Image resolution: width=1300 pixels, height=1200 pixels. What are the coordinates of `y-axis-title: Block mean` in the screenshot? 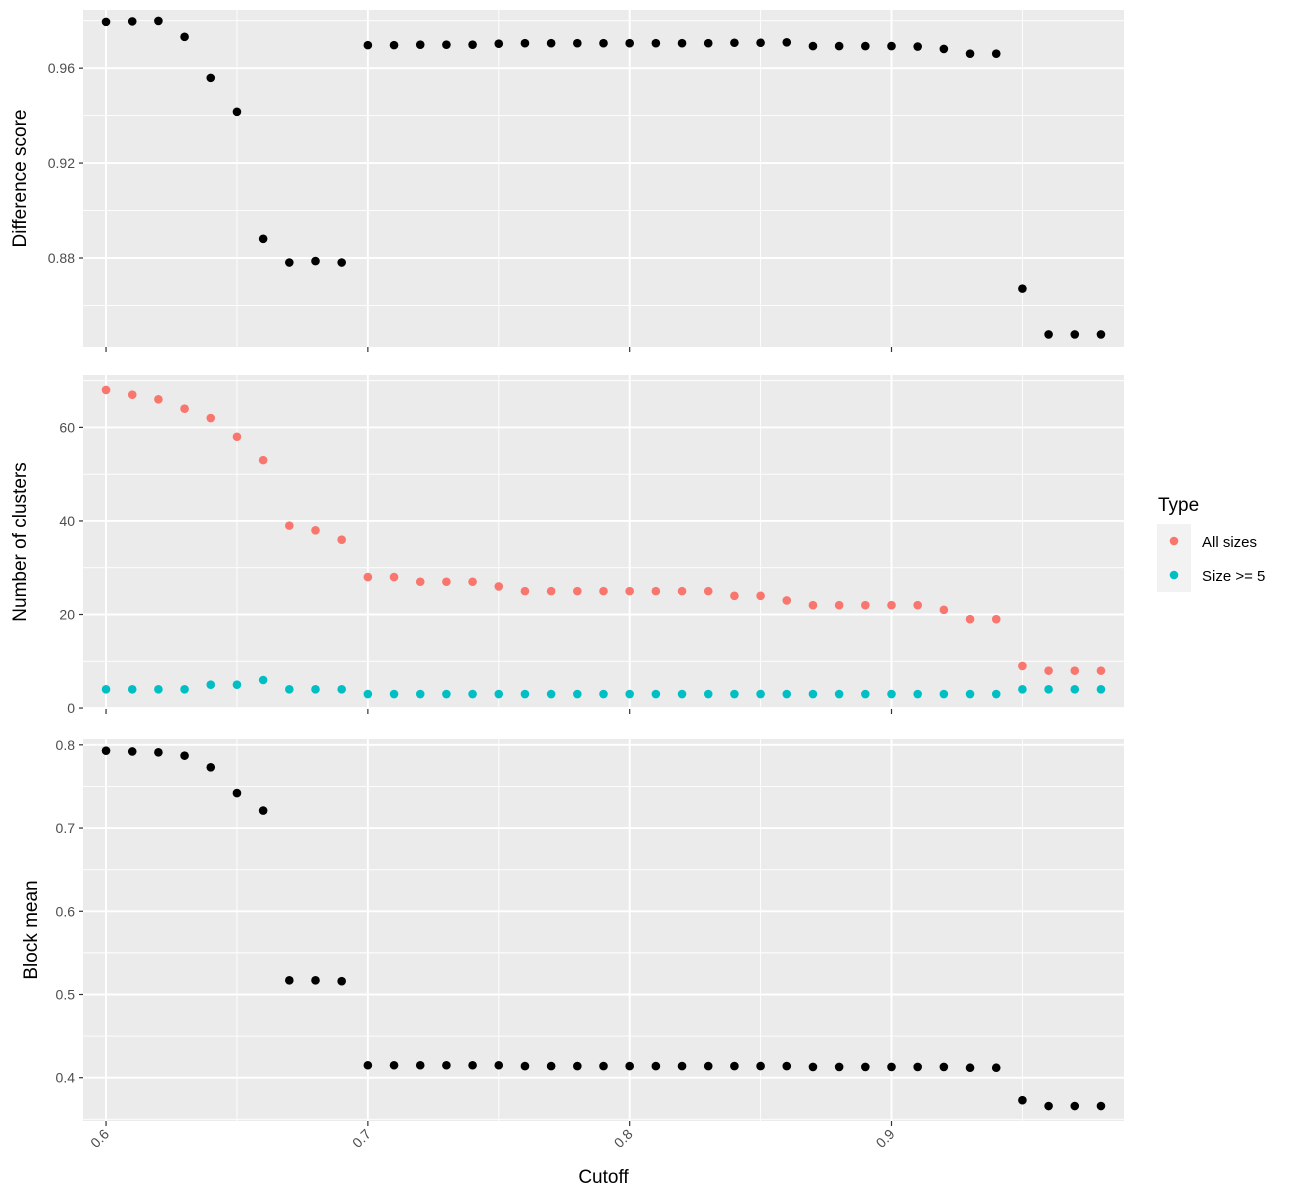 It's located at (31, 929).